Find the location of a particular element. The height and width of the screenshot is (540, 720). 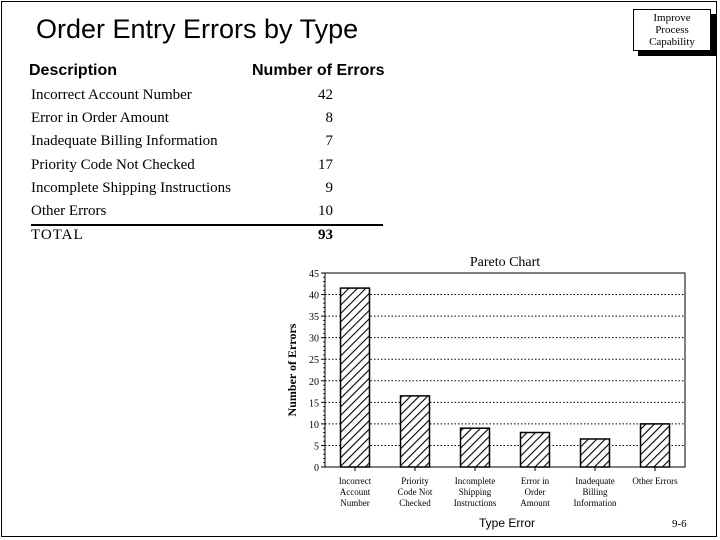

badge-line-3: Capability is located at coordinates (672, 42).